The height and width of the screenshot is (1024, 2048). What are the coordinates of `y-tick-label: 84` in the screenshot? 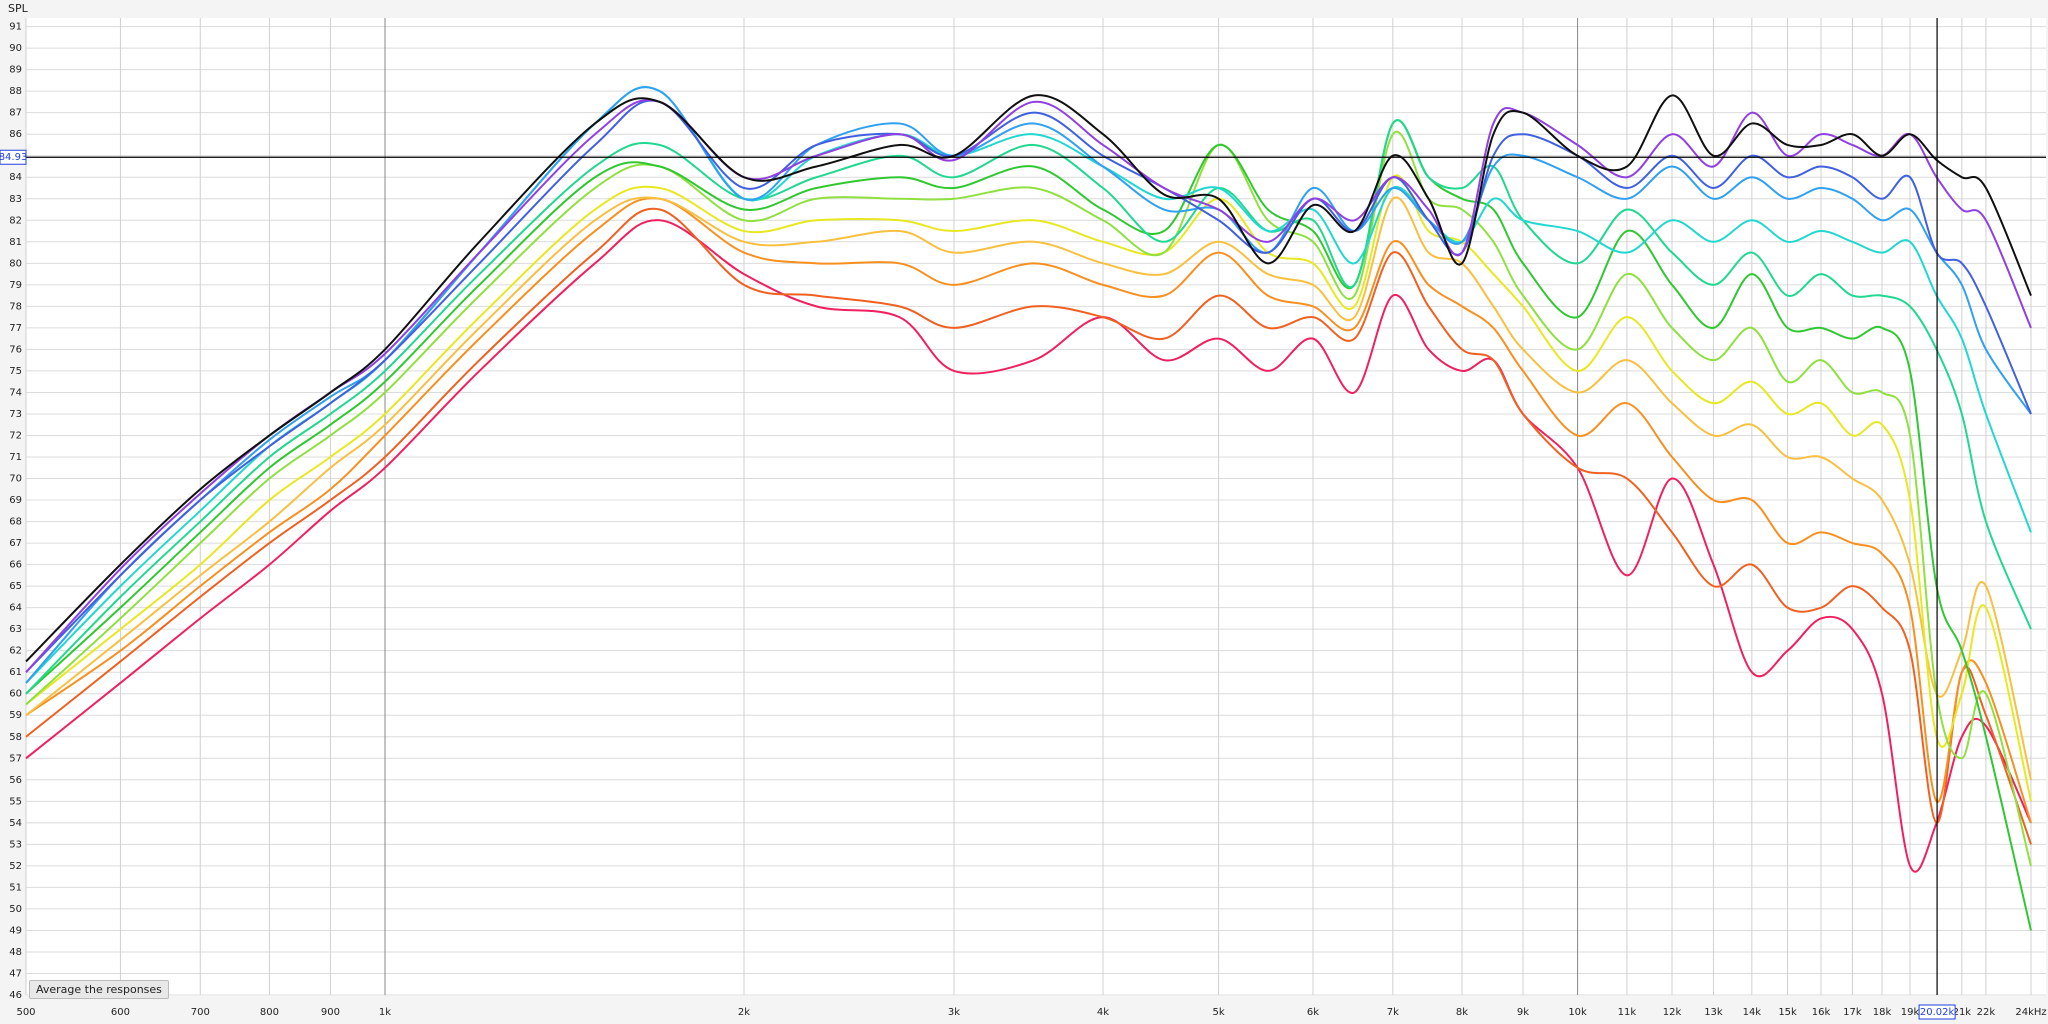 It's located at (15, 177).